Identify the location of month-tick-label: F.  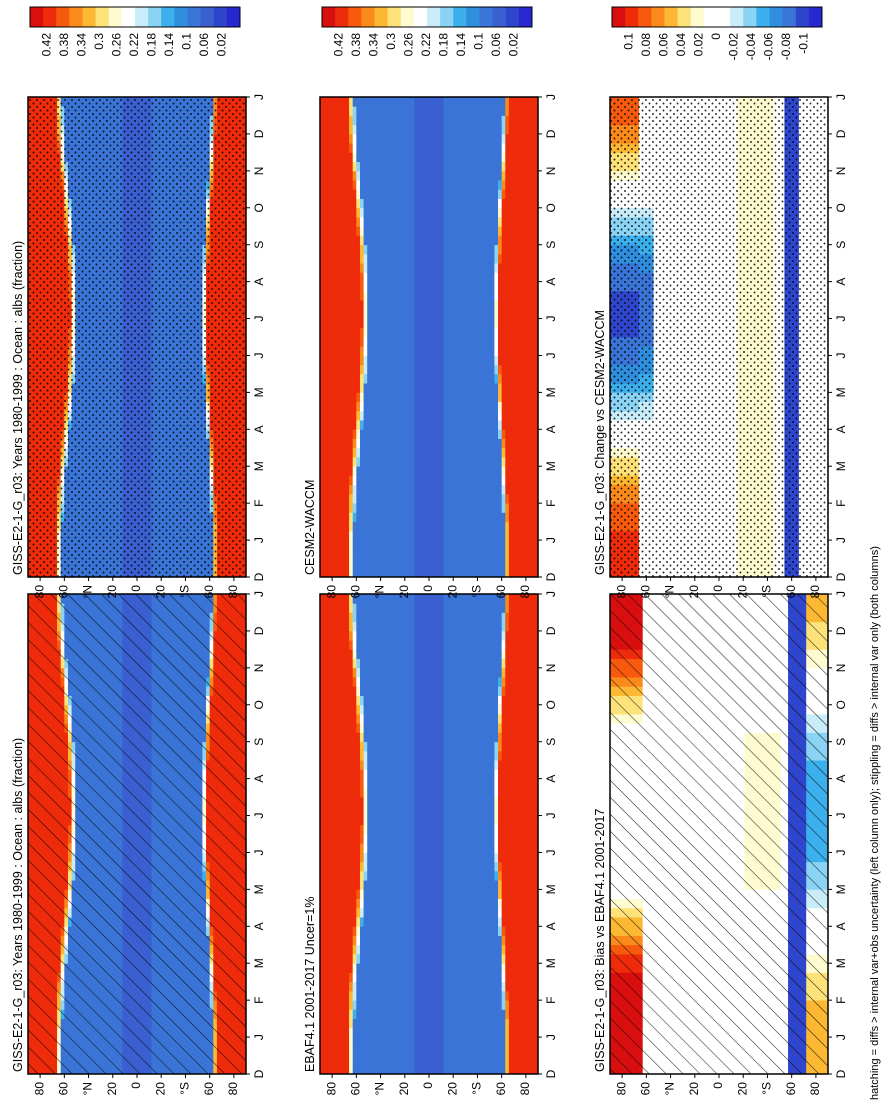
(259, 999).